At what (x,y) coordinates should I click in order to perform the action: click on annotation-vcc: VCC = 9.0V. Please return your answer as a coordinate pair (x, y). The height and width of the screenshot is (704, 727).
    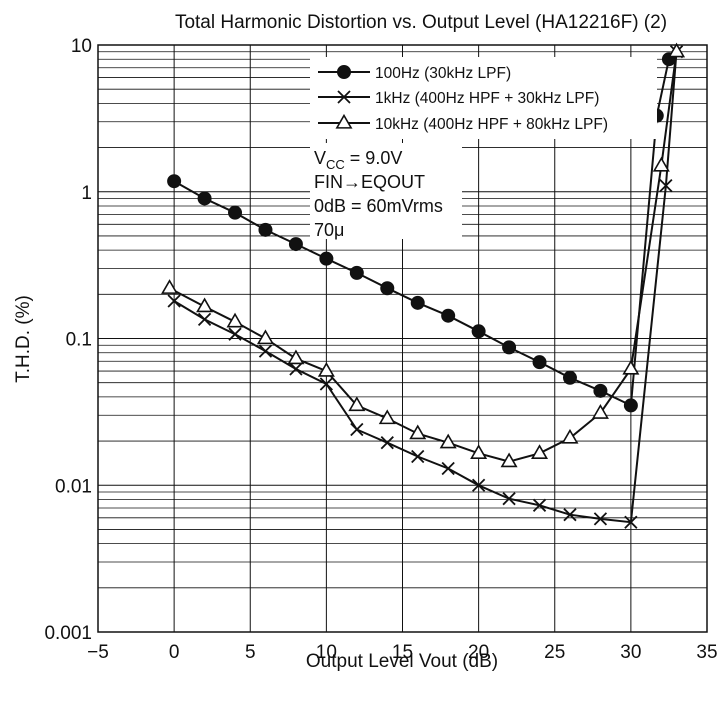
    Looking at the image, I should click on (358, 160).